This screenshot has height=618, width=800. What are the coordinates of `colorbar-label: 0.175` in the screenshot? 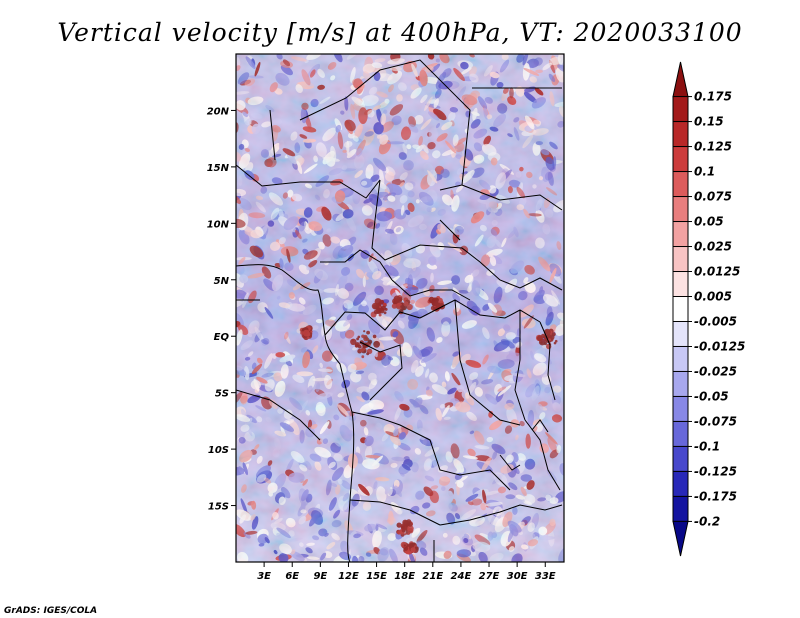 It's located at (713, 97).